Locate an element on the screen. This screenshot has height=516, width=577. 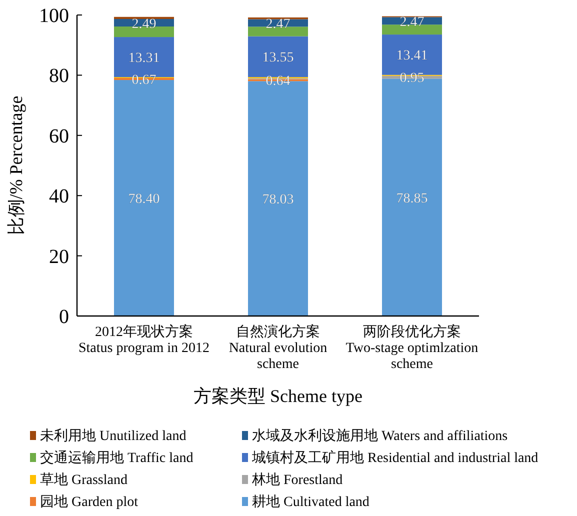
data-label: 13.41 is located at coordinates (412, 56).